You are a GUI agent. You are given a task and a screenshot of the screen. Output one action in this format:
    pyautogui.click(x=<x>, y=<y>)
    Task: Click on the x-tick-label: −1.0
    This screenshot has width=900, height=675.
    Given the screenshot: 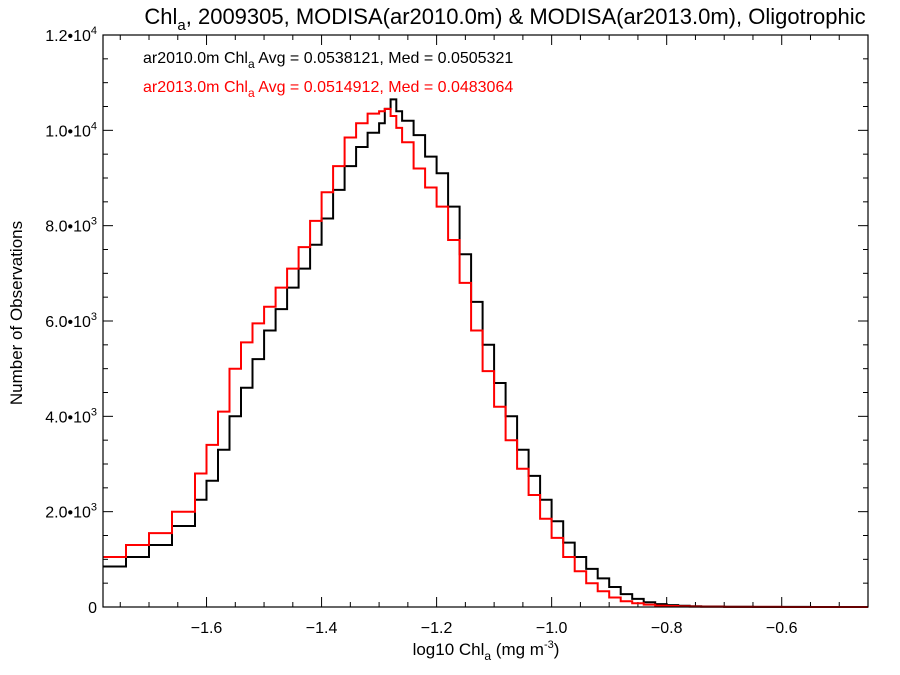 What is the action you would take?
    pyautogui.click(x=552, y=628)
    